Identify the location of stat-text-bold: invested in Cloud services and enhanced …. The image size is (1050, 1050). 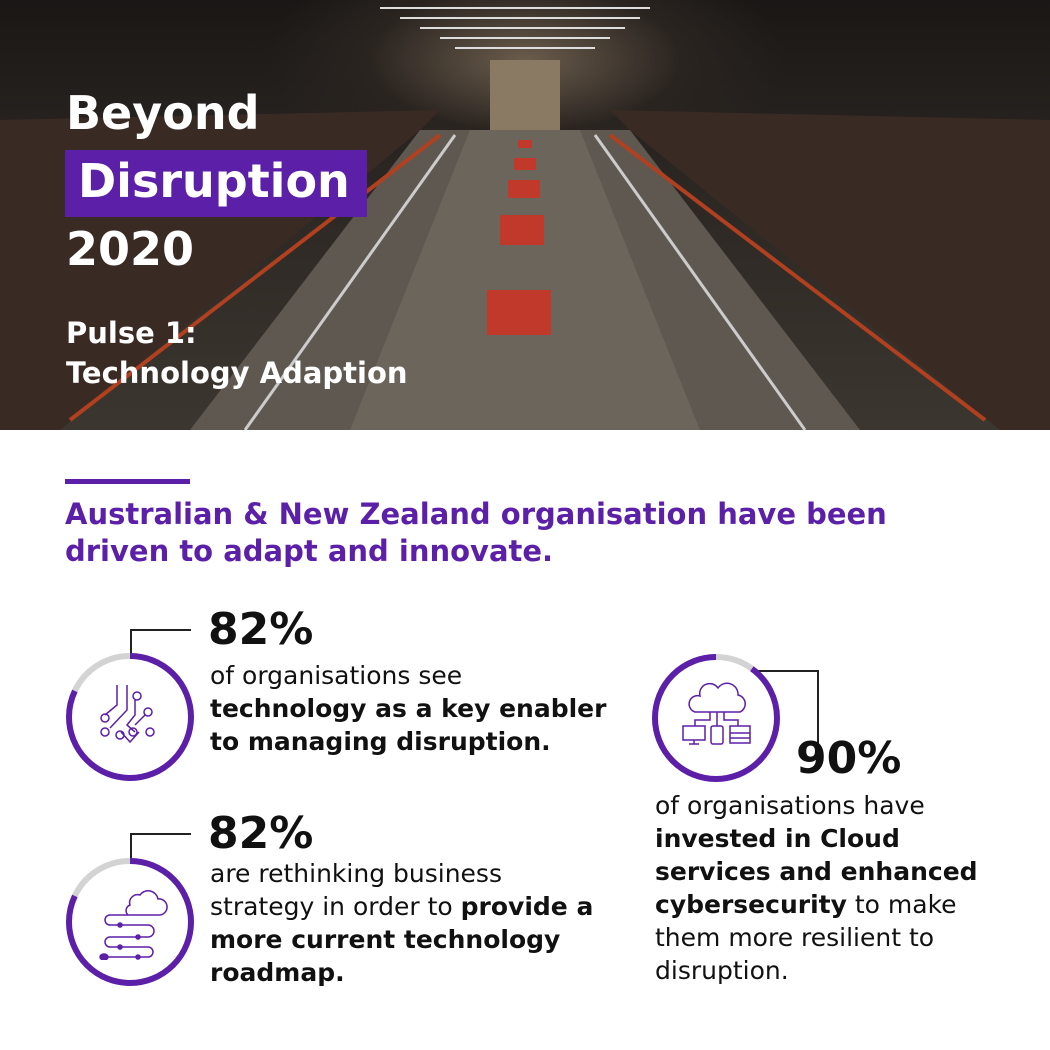
(816, 871).